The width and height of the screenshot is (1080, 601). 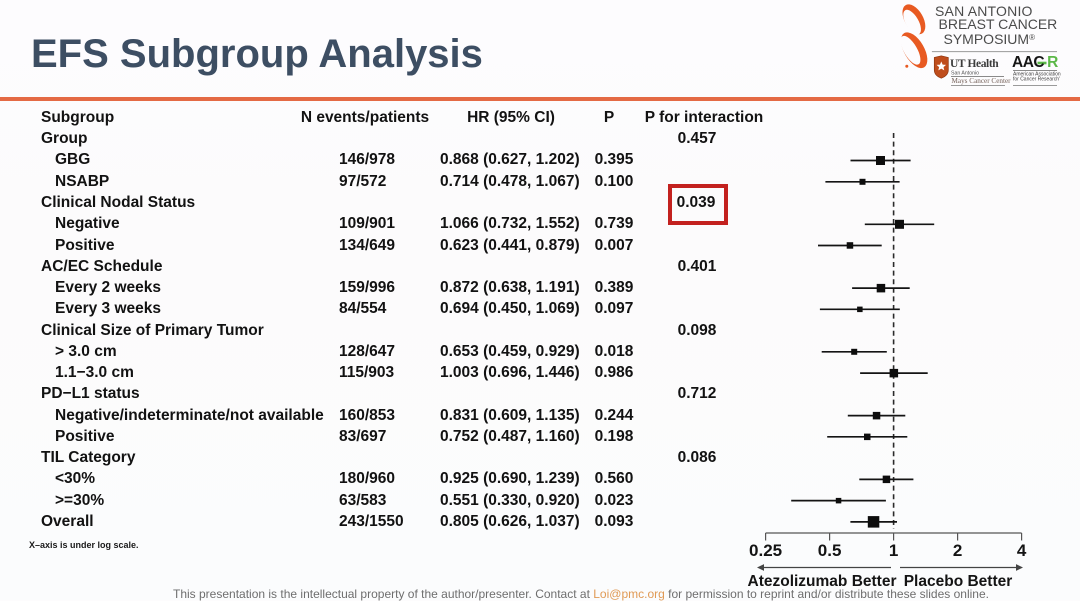 I want to click on svg-text: Atezolizumab Better, so click(x=822, y=581).